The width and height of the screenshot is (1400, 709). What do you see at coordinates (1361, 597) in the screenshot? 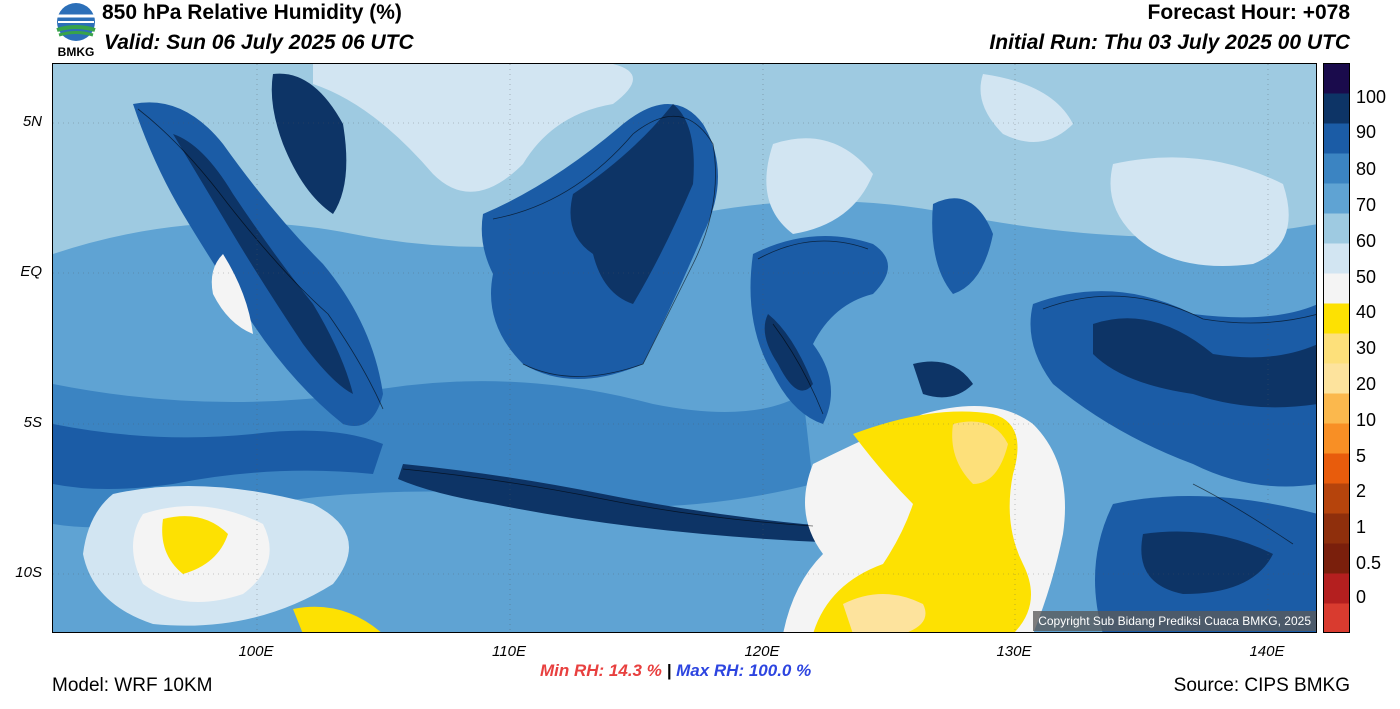
I see `colorbar-label-0: 0` at bounding box center [1361, 597].